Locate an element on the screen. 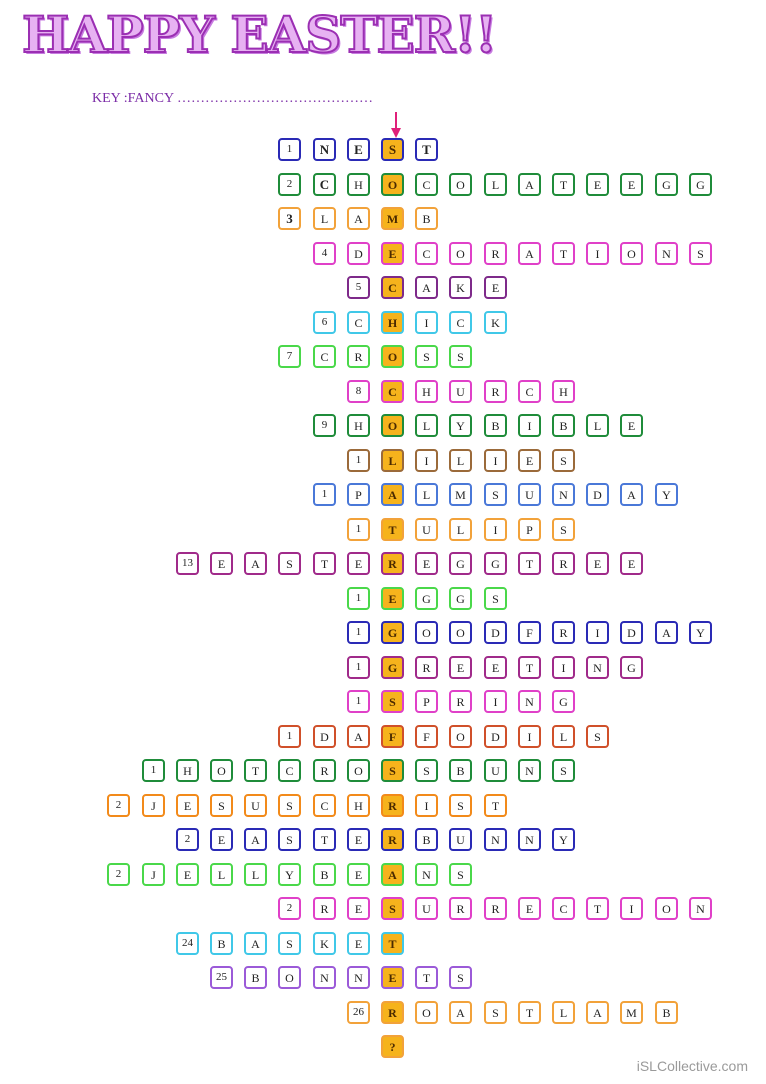 The image size is (766, 1084). key-letter-cell: T is located at coordinates (392, 529).